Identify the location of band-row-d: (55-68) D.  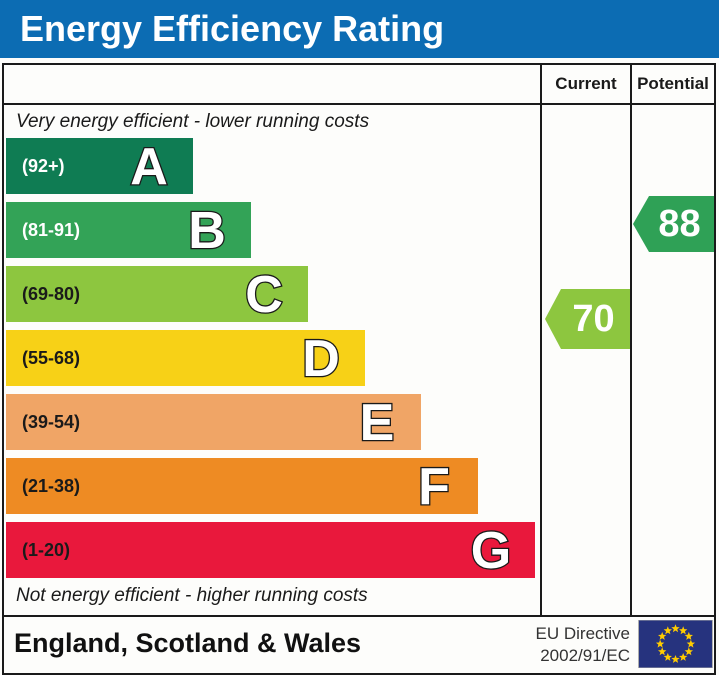
(185, 358).